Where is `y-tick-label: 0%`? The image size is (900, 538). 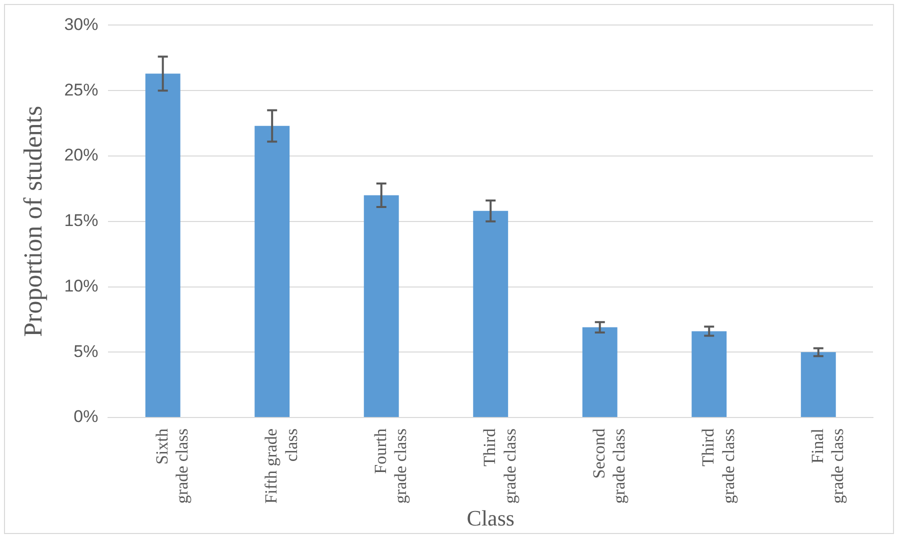
y-tick-label: 0% is located at coordinates (86, 416).